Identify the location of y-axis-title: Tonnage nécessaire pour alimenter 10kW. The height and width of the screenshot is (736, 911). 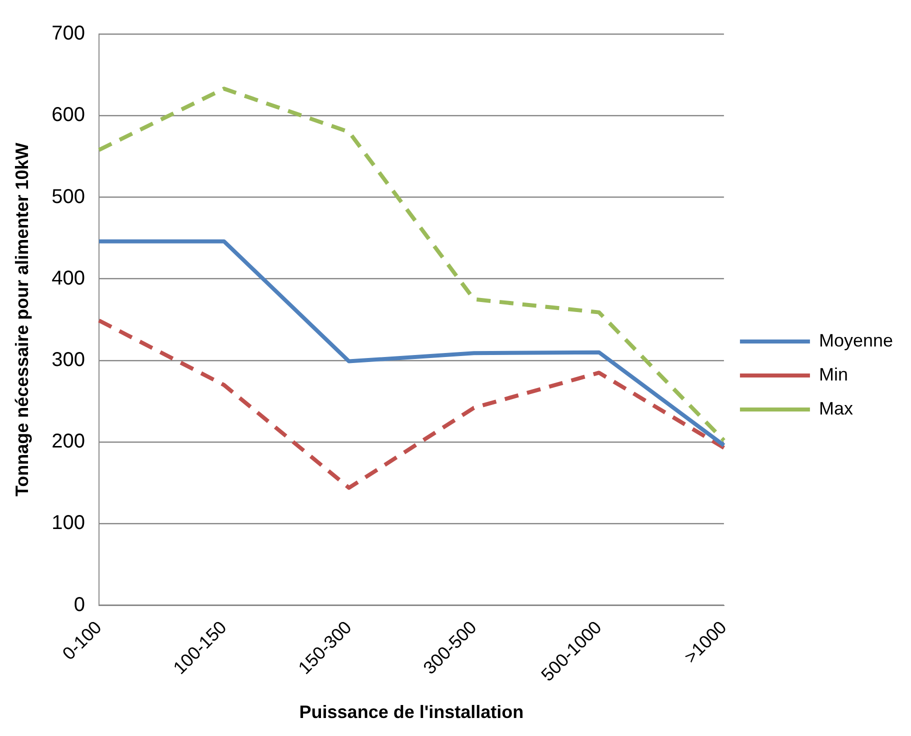
(22, 319).